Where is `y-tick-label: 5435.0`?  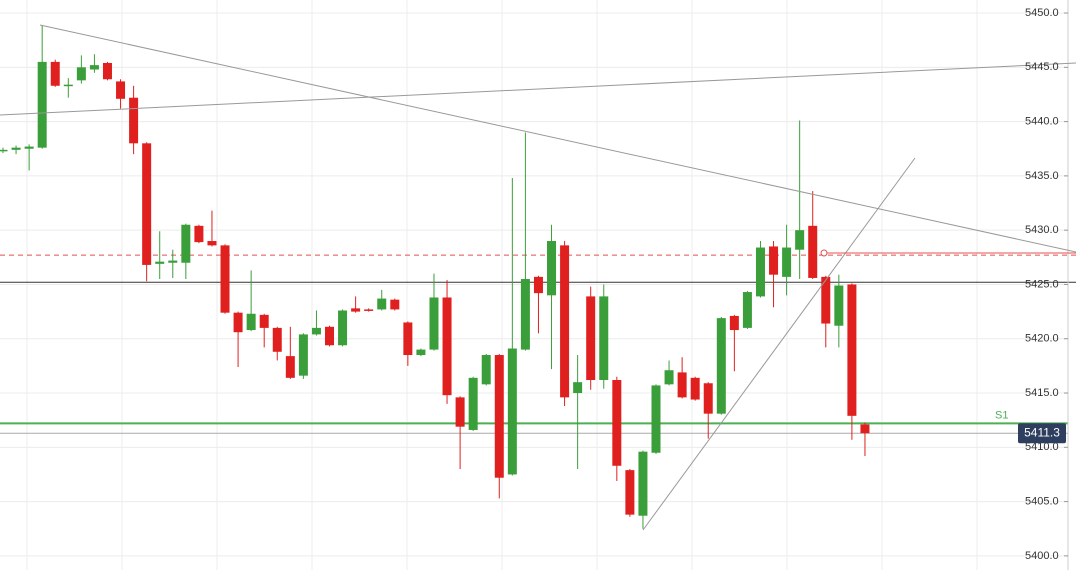
y-tick-label: 5435.0 is located at coordinates (1042, 176).